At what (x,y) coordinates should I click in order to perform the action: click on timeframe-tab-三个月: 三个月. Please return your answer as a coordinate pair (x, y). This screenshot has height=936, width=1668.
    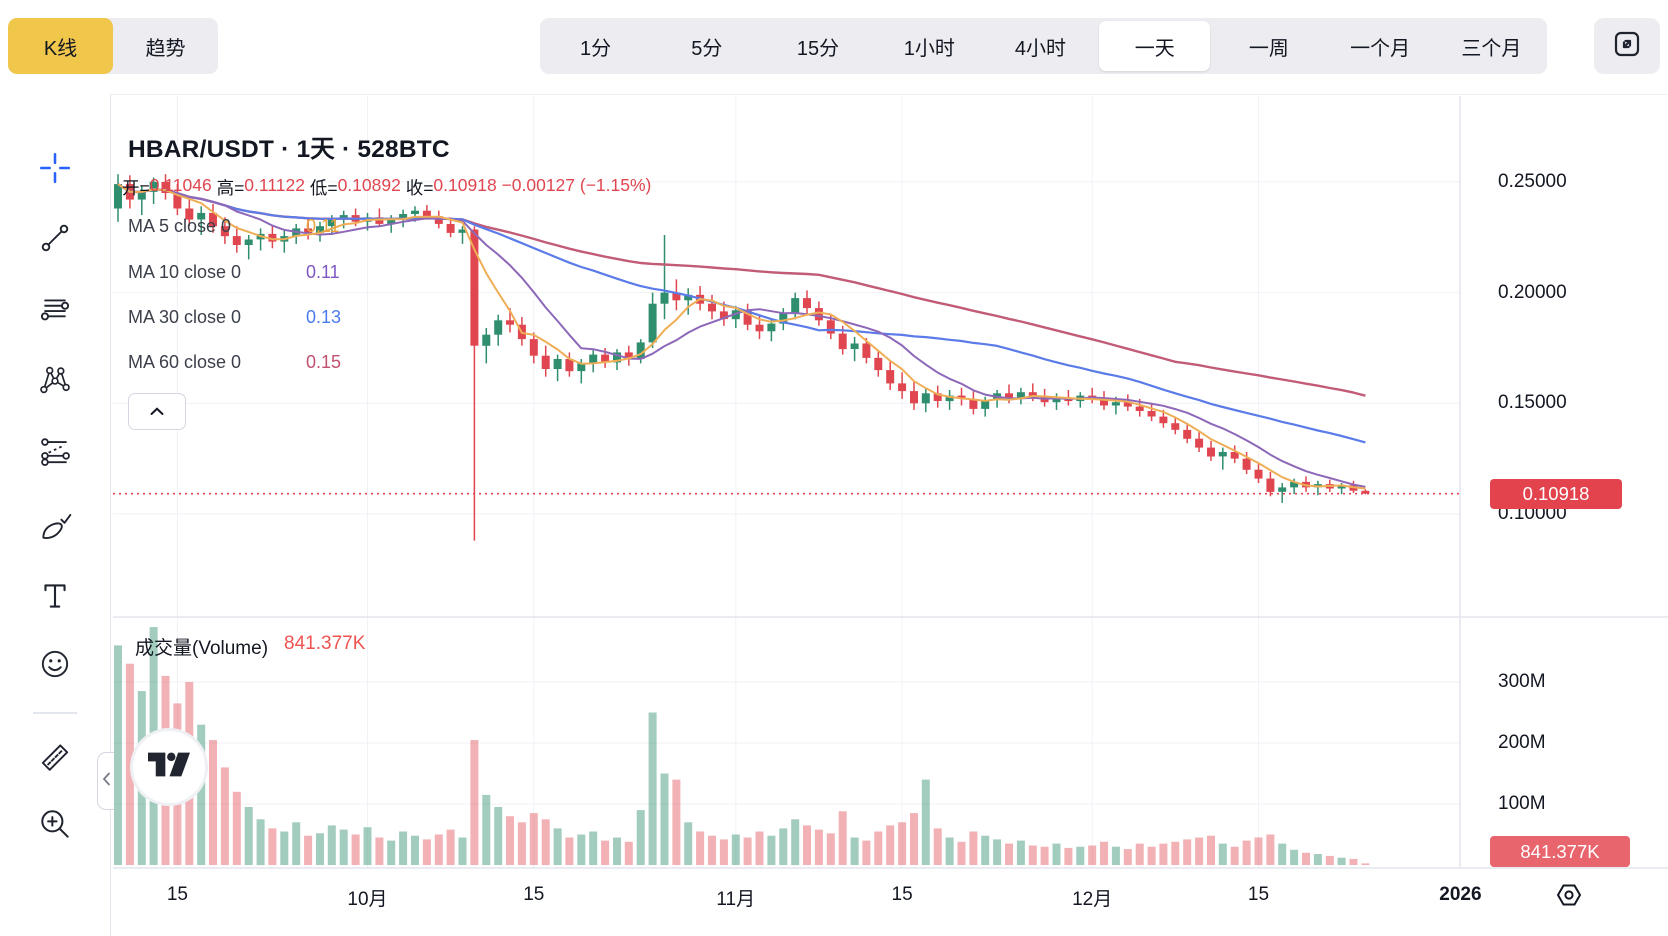
    Looking at the image, I should click on (1491, 48).